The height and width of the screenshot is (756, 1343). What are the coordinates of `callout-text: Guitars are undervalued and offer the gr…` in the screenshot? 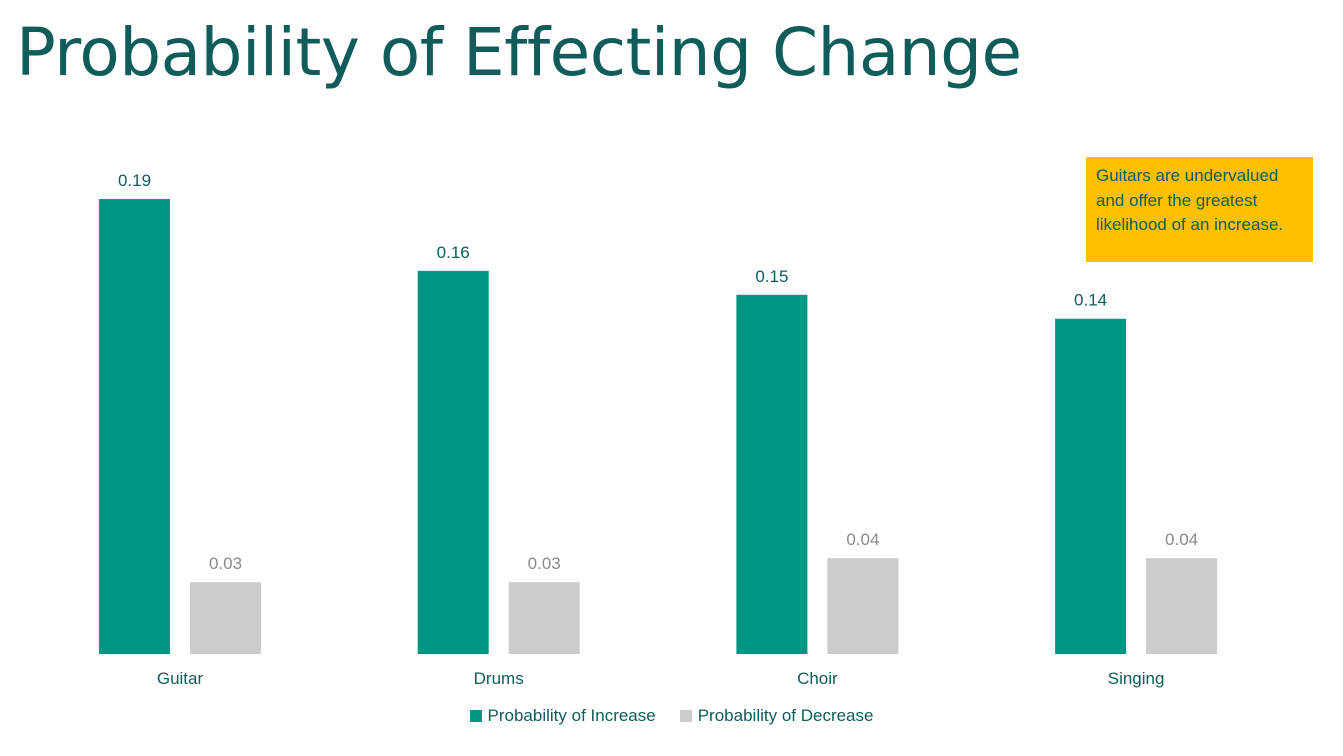 It's located at (1190, 200).